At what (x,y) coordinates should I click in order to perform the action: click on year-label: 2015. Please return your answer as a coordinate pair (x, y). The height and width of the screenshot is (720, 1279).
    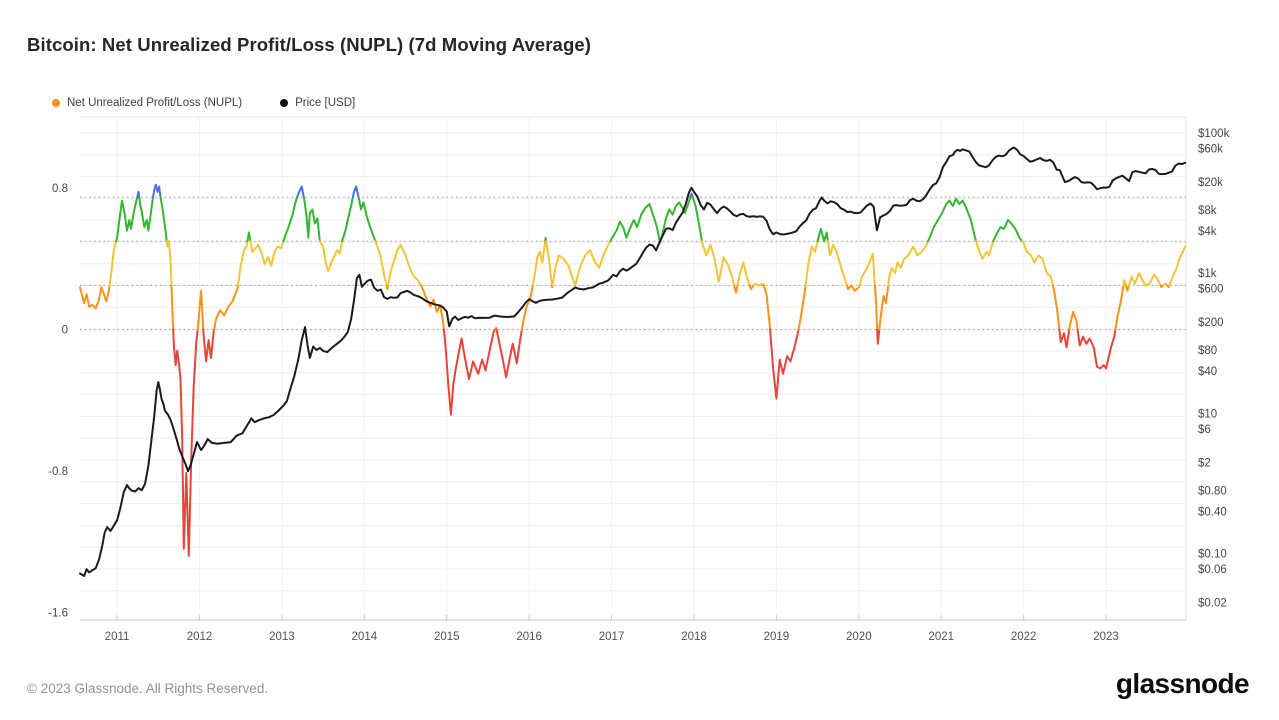
    Looking at the image, I should click on (447, 637).